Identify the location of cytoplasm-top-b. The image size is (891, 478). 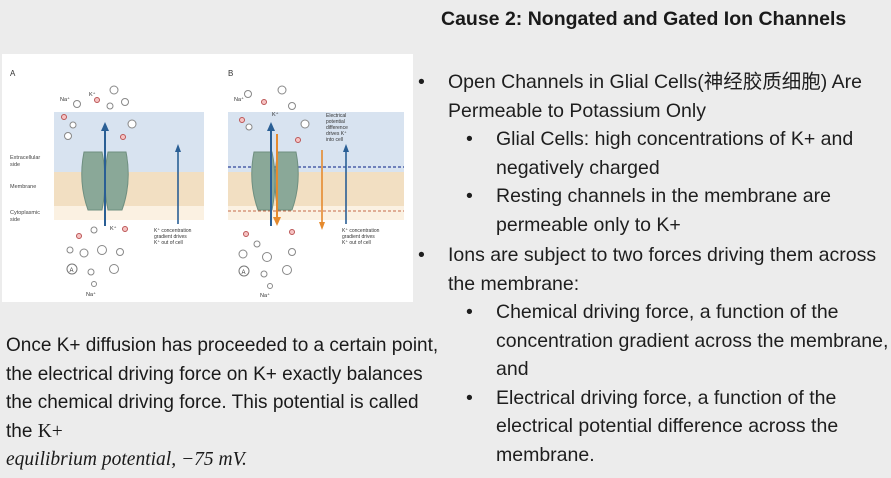
(316, 213).